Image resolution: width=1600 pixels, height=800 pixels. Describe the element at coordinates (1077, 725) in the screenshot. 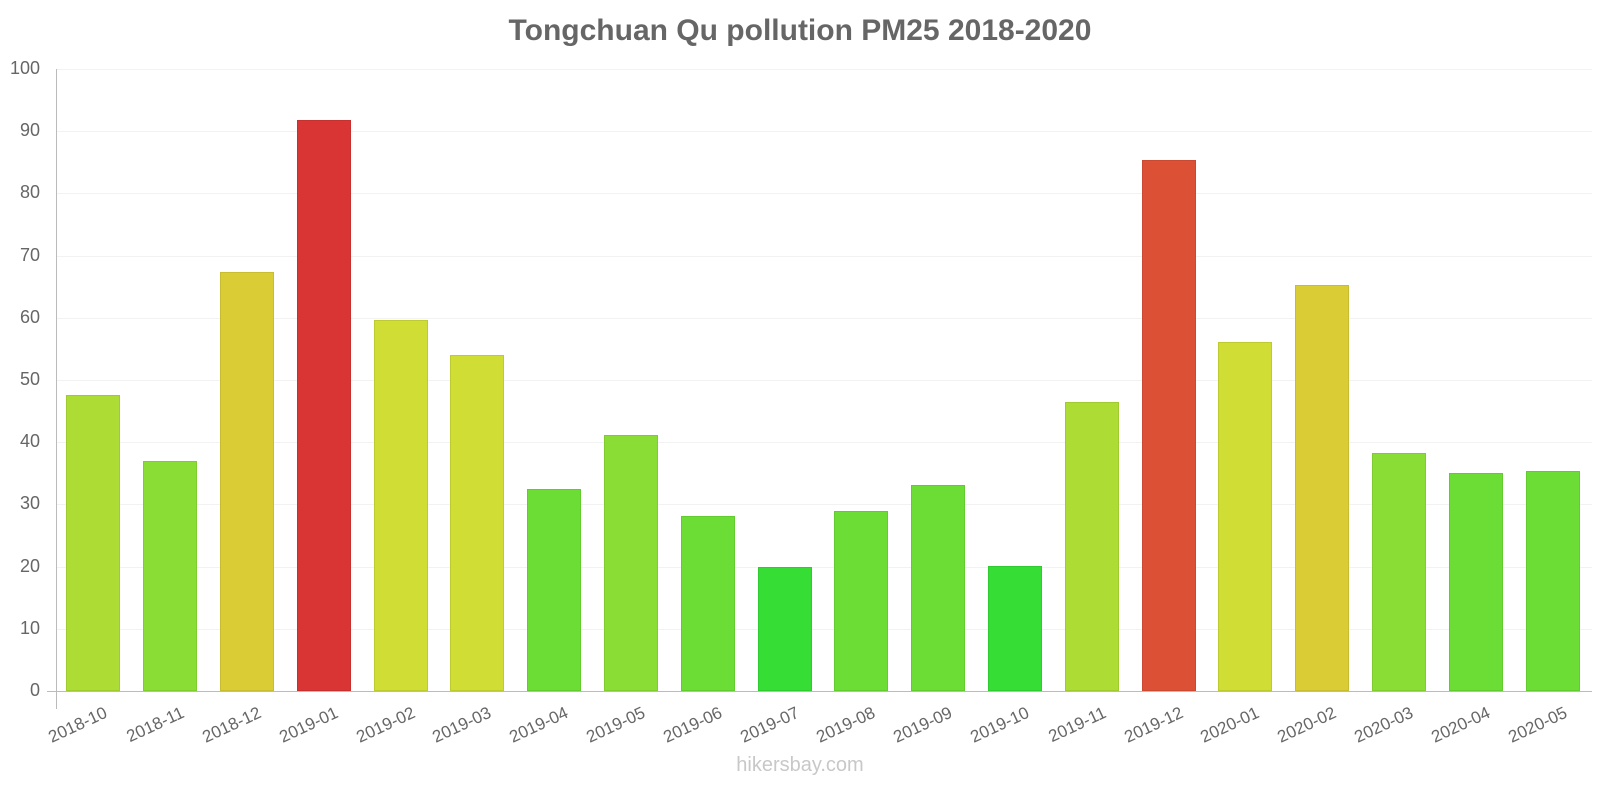

I see `x-tick-label: 2019-11` at that location.